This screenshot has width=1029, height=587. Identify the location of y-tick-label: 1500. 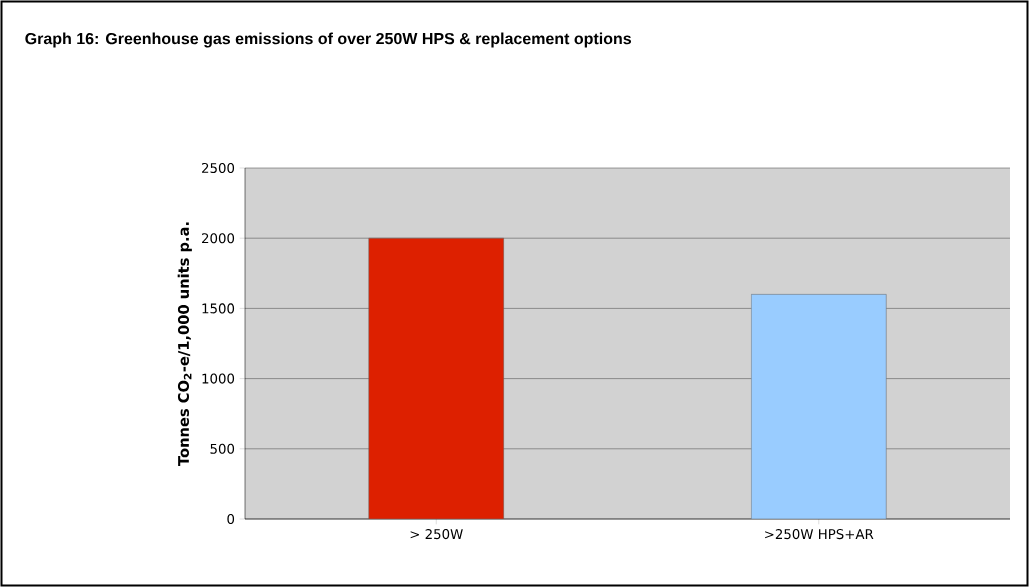
(218, 308).